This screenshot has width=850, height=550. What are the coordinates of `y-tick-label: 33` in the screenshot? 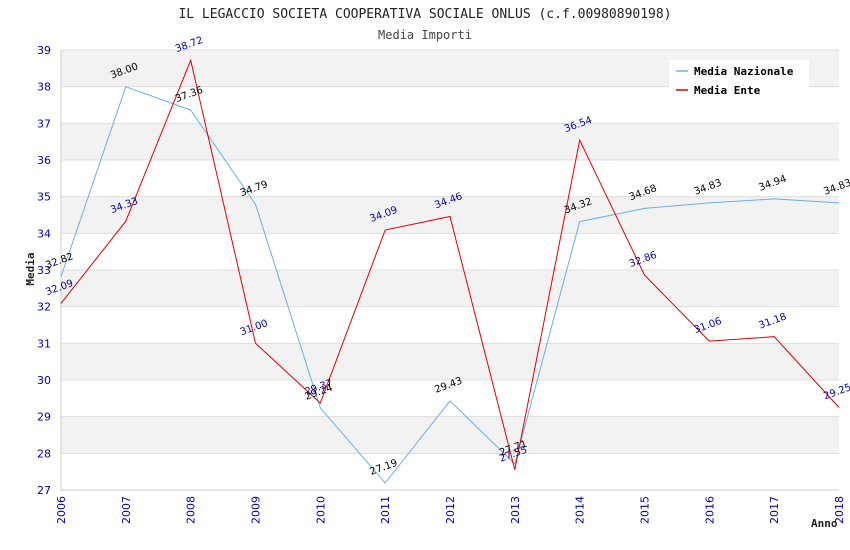 It's located at (44, 270).